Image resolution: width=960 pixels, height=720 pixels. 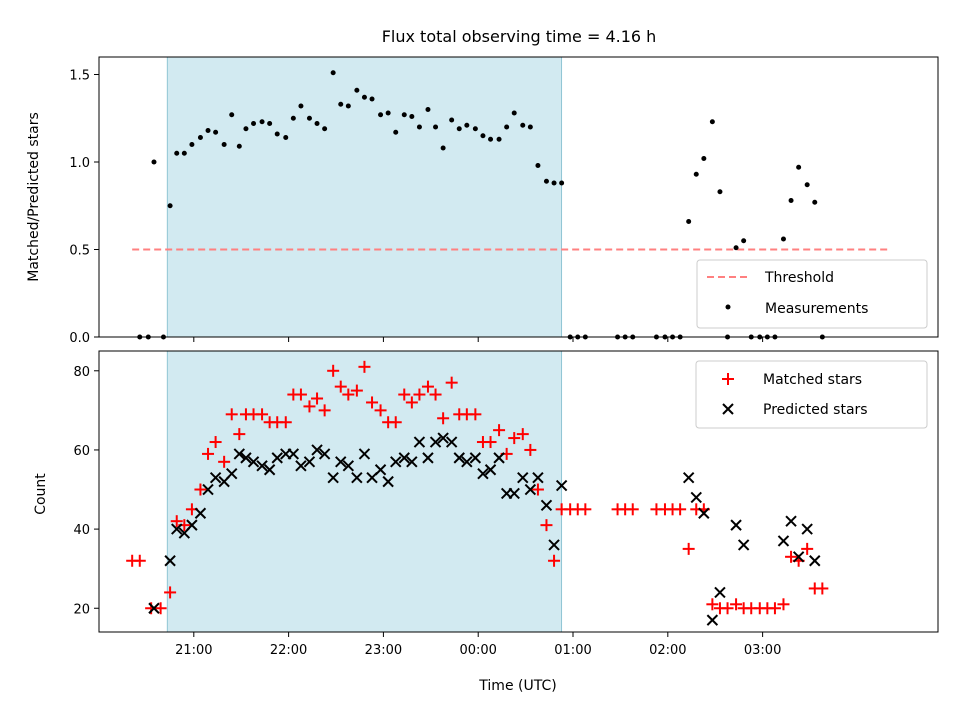 What do you see at coordinates (84, 207) in the screenshot?
I see `ratio-y-axis: 0.0 0.5 1.0 1.5` at bounding box center [84, 207].